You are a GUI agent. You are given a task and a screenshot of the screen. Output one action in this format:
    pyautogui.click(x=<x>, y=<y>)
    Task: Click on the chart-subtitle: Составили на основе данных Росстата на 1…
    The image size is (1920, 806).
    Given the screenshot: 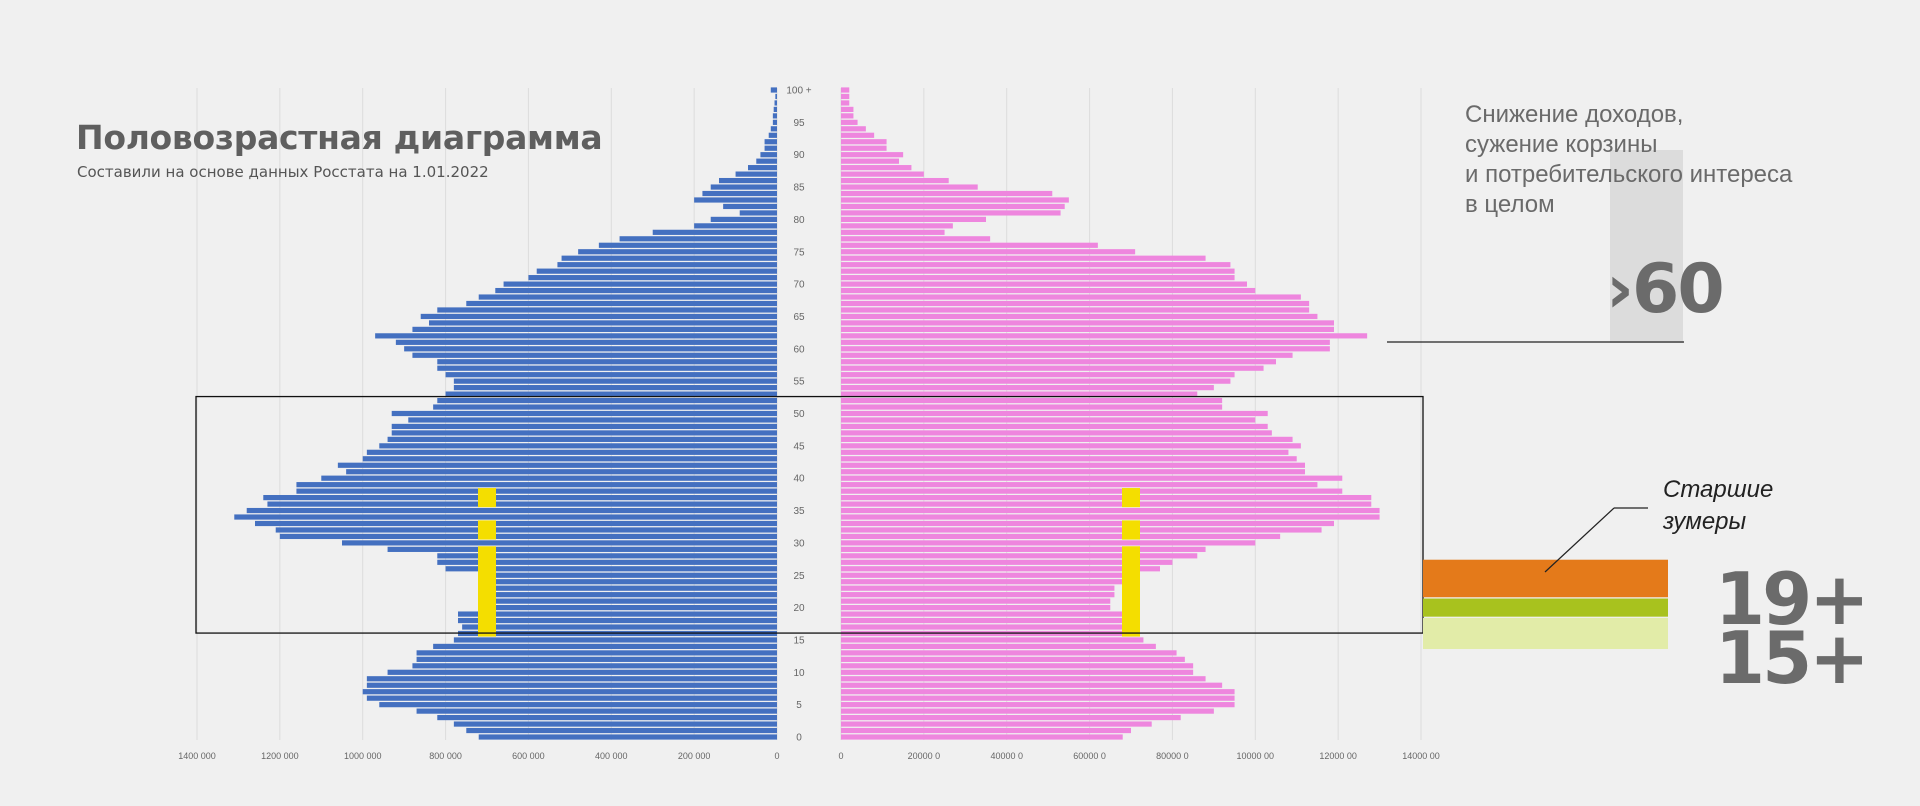 What is the action you would take?
    pyautogui.click(x=283, y=172)
    